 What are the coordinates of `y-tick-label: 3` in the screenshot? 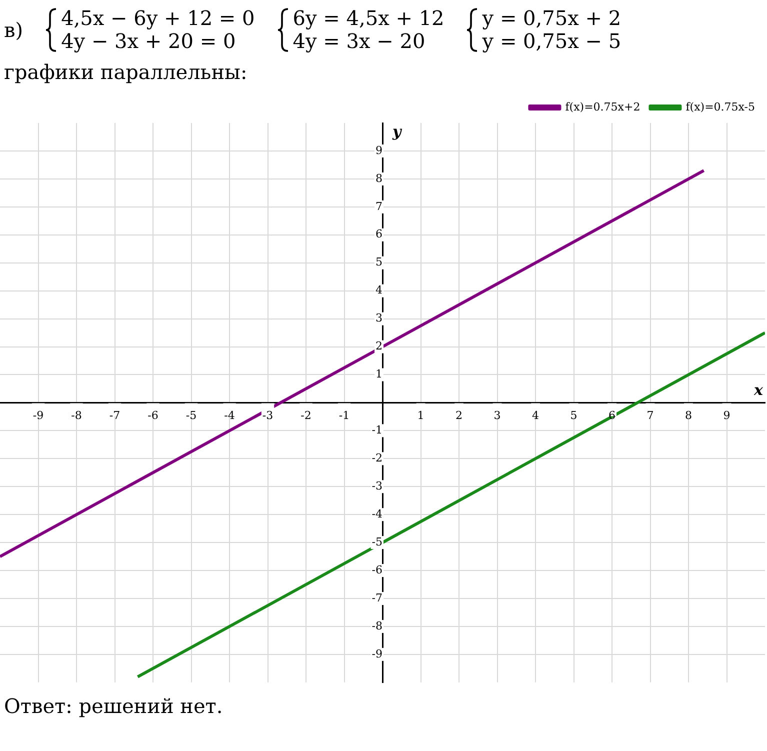 It's located at (379, 318).